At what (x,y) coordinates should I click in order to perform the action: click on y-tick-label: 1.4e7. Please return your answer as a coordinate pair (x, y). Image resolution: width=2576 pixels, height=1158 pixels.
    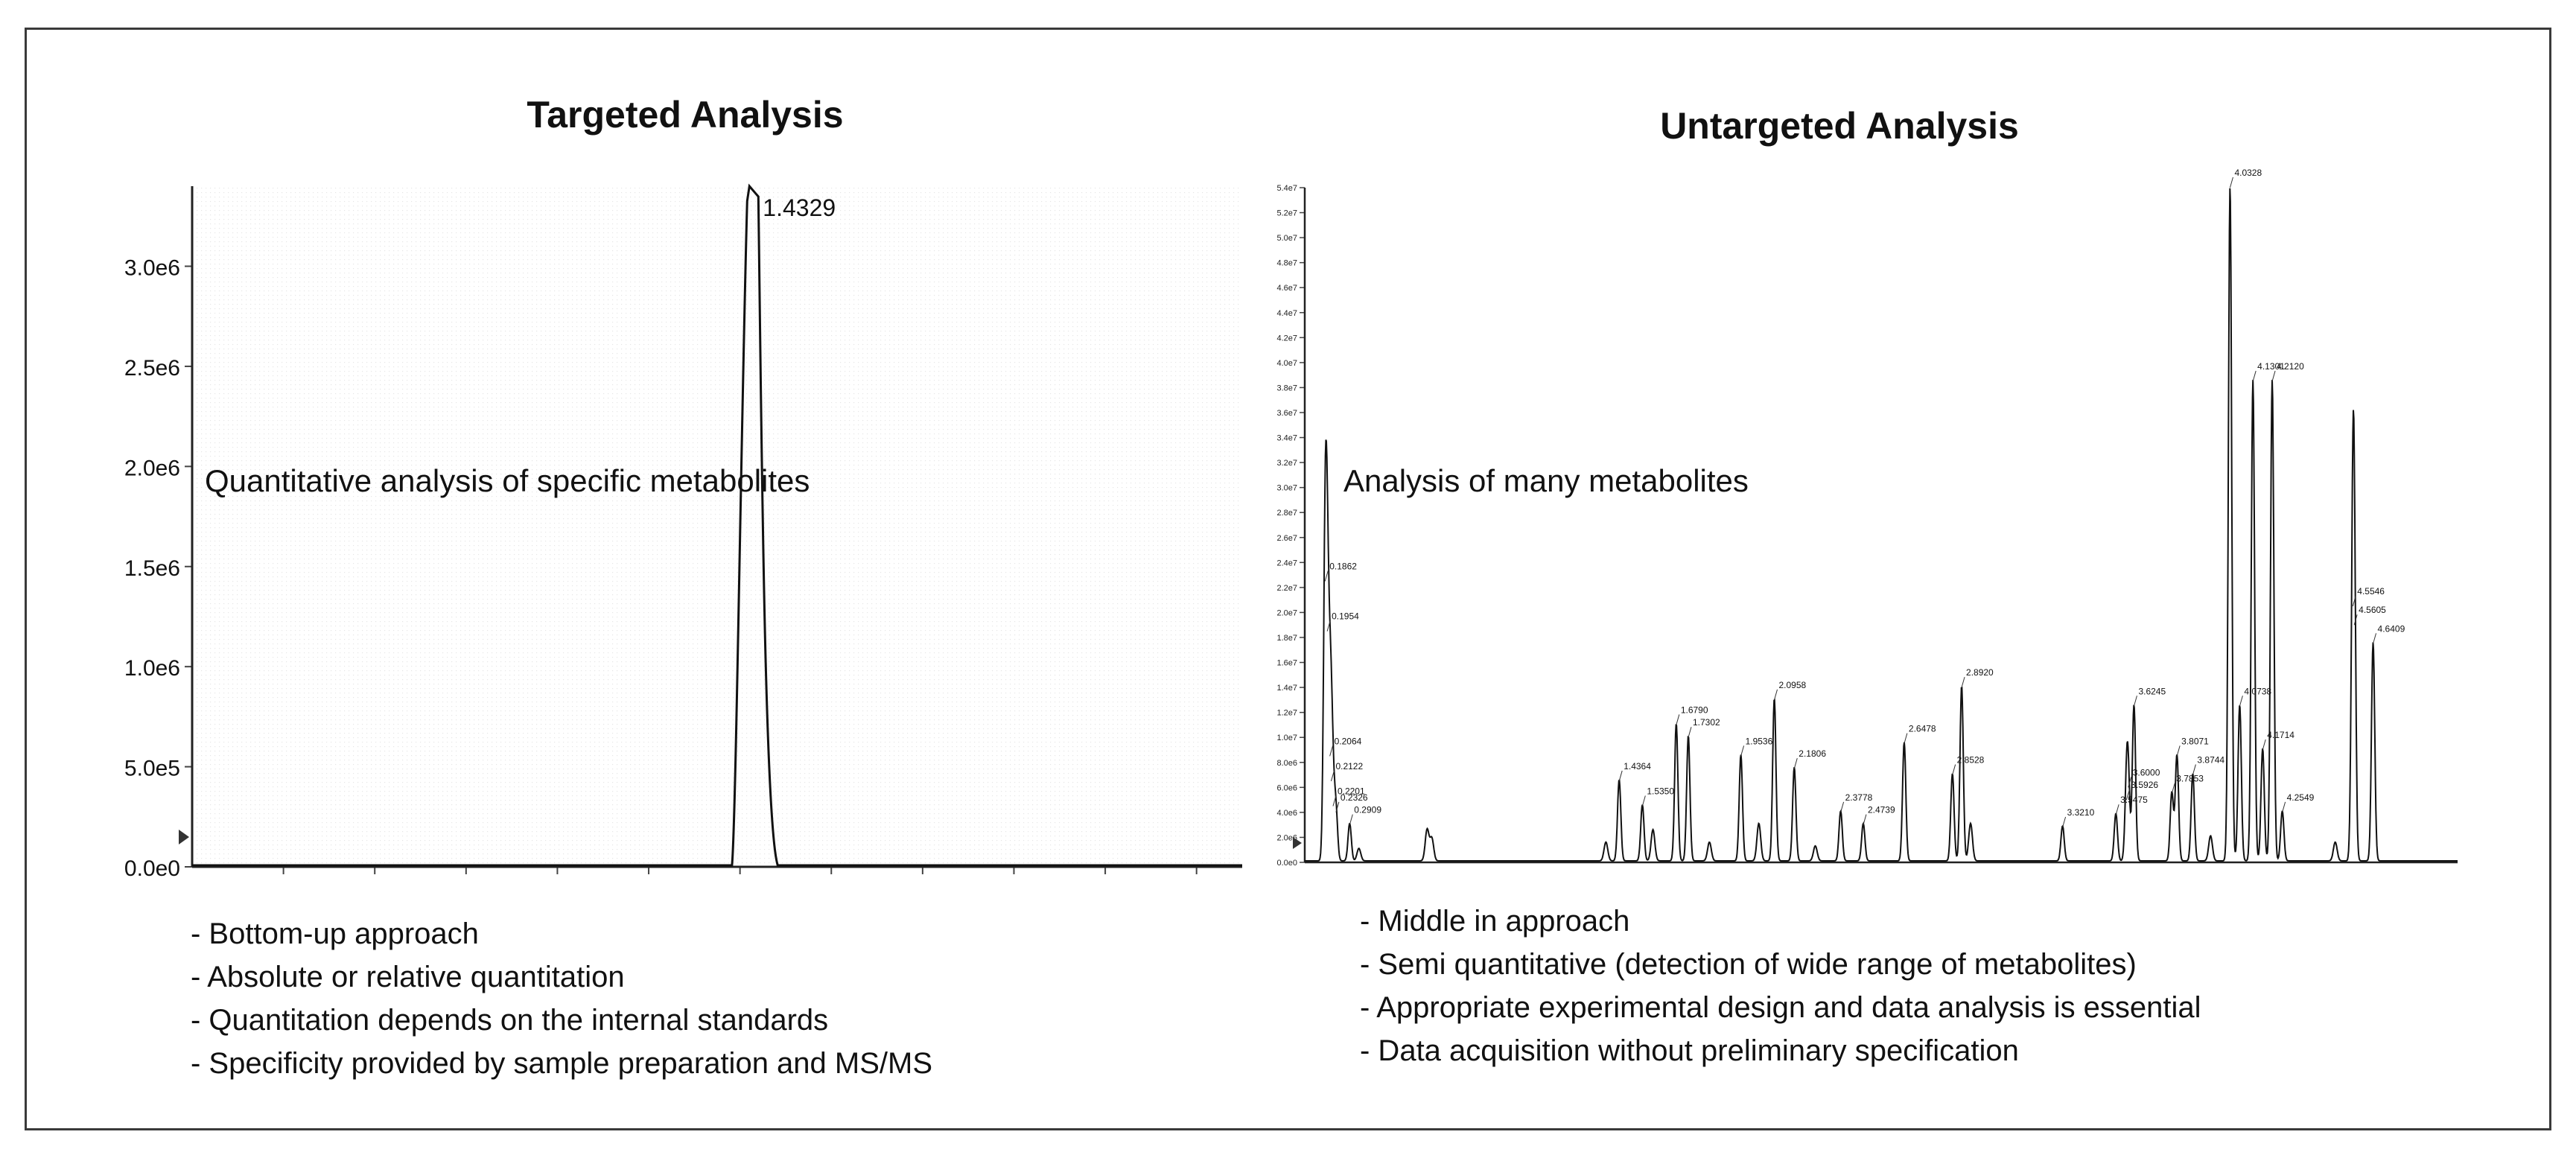
    Looking at the image, I should click on (1286, 688).